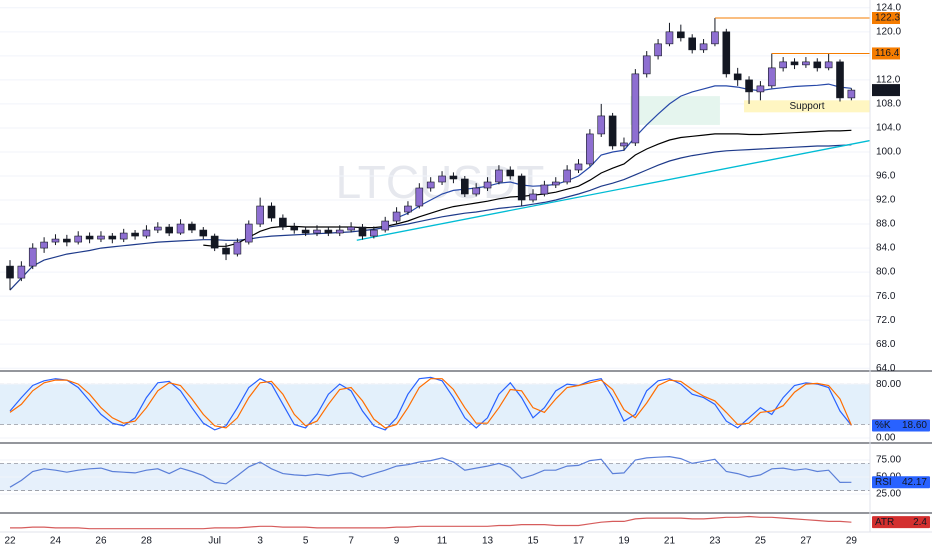  I want to click on y-tick-label: 108.0, so click(888, 104).